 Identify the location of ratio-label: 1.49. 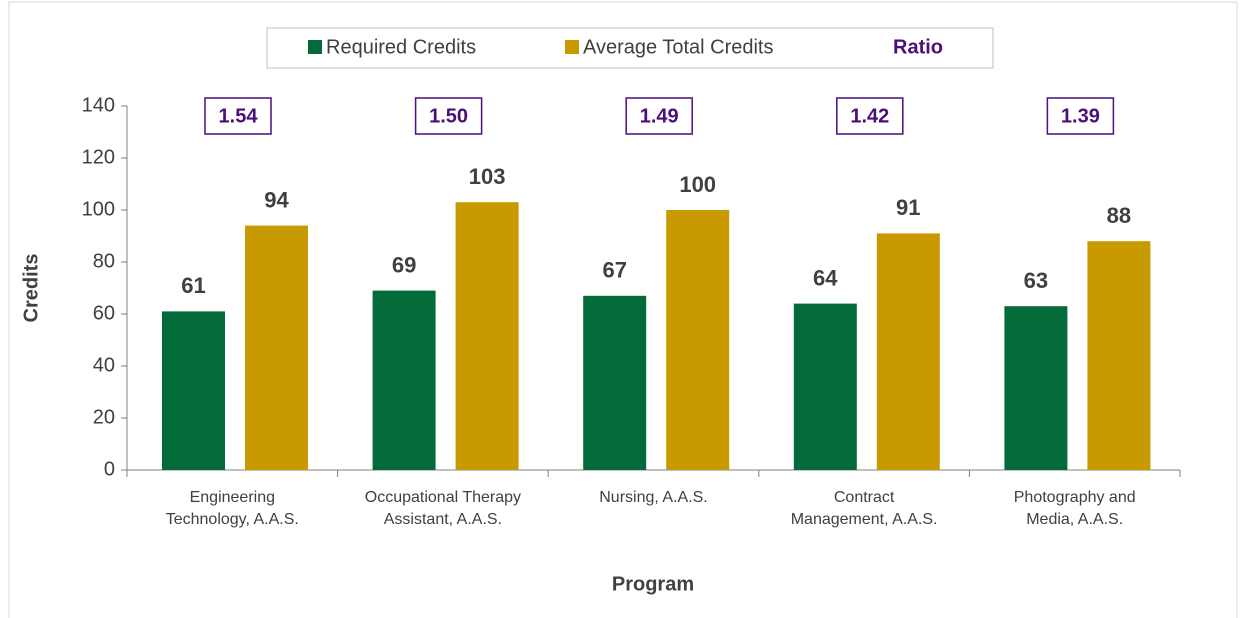
(659, 116).